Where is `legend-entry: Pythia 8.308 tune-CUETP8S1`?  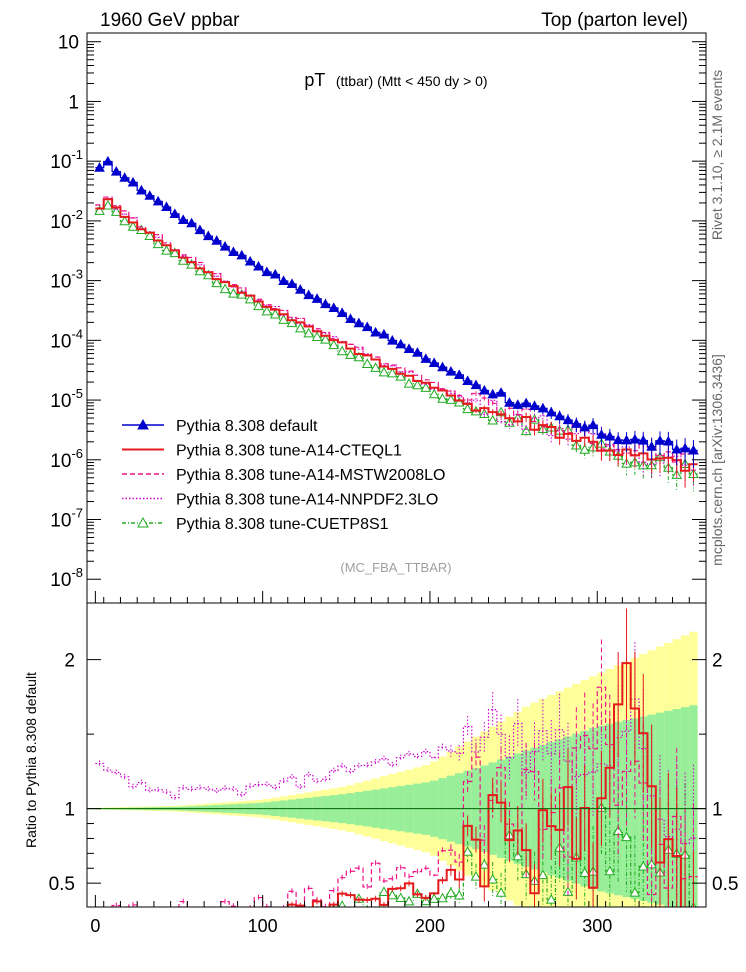 legend-entry: Pythia 8.308 tune-CUETP8S1 is located at coordinates (255, 524).